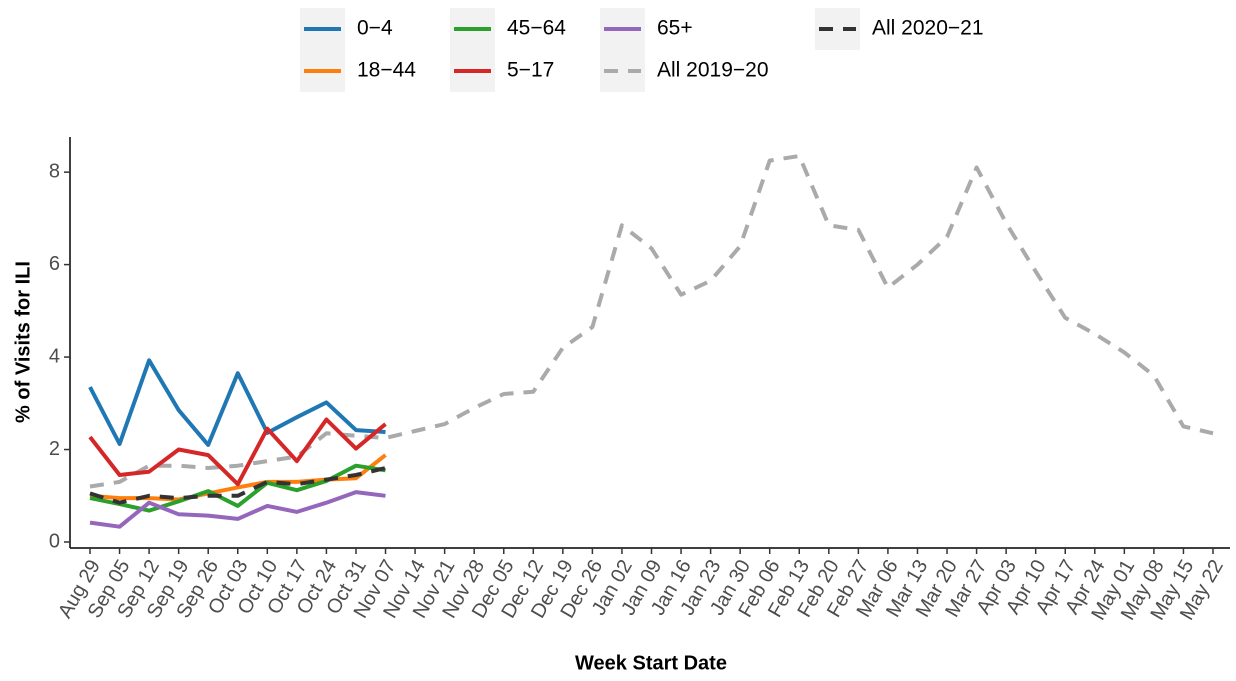 This screenshot has height=681, width=1236. Describe the element at coordinates (675, 28) in the screenshot. I see `legend-label: 65+` at that location.